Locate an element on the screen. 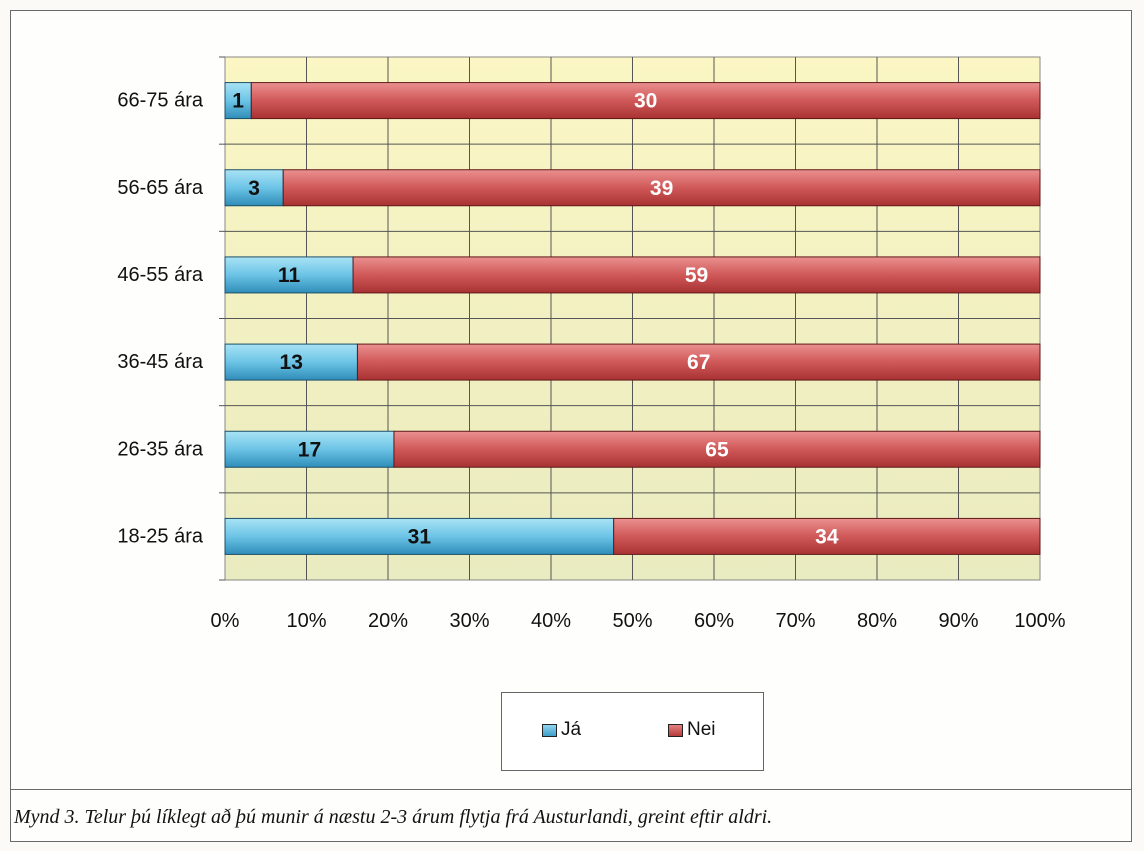 This screenshot has height=851, width=1144. legend-swatch-nei is located at coordinates (675, 730).